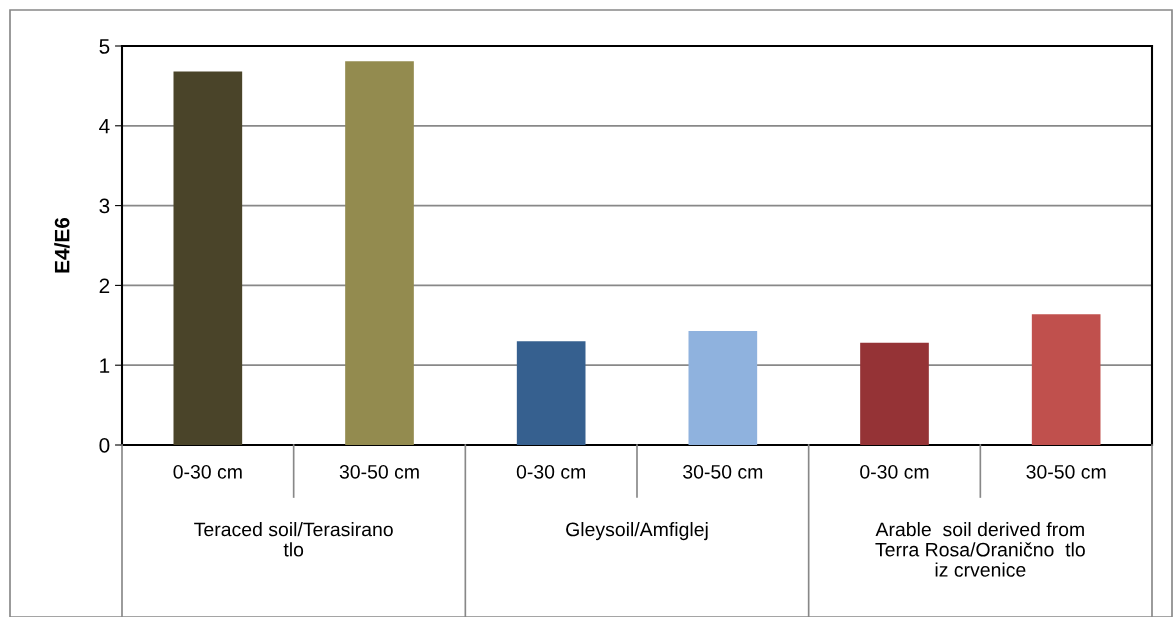 Image resolution: width=1173 pixels, height=617 pixels. I want to click on y-tick-label: 5, so click(104, 46).